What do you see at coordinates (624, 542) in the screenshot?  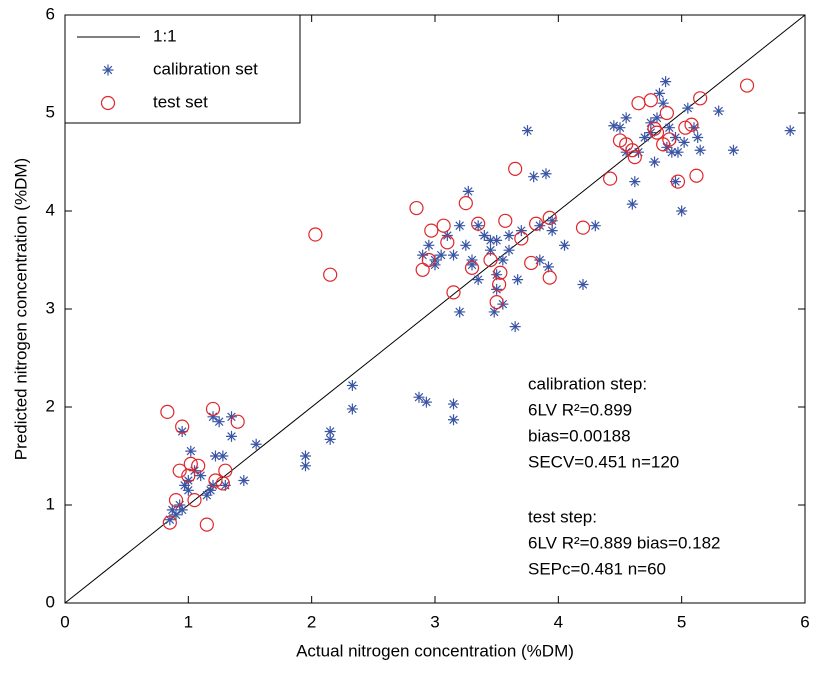 I see `annotation: 6LV R²=0.889 bias=0.182` at bounding box center [624, 542].